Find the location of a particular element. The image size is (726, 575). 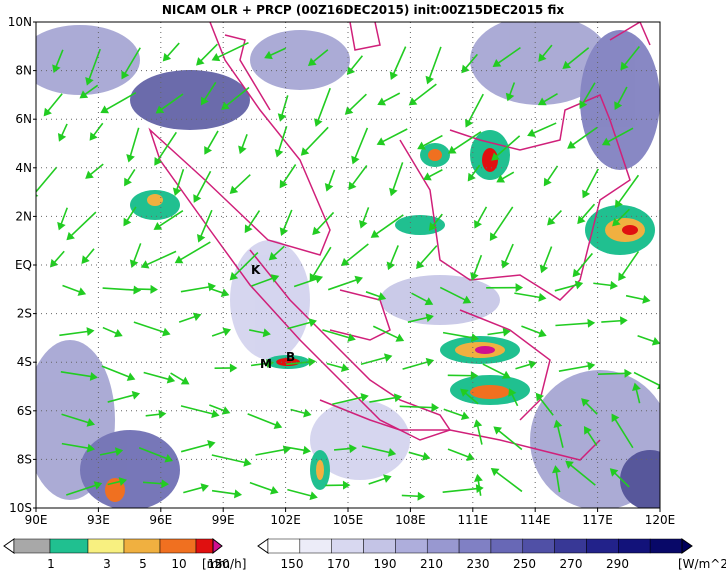

place-label: M is located at coordinates (266, 364).